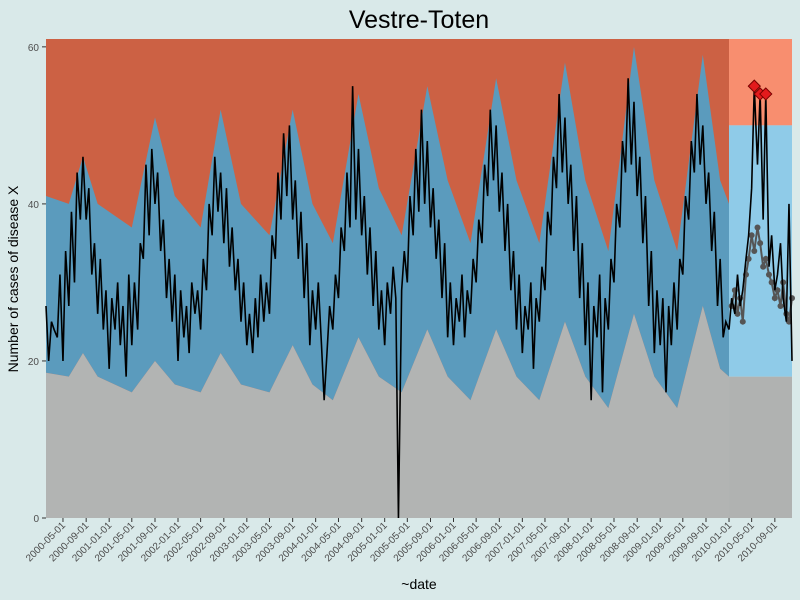  Describe the element at coordinates (760, 447) in the screenshot. I see `grey-zone-prediction` at that location.